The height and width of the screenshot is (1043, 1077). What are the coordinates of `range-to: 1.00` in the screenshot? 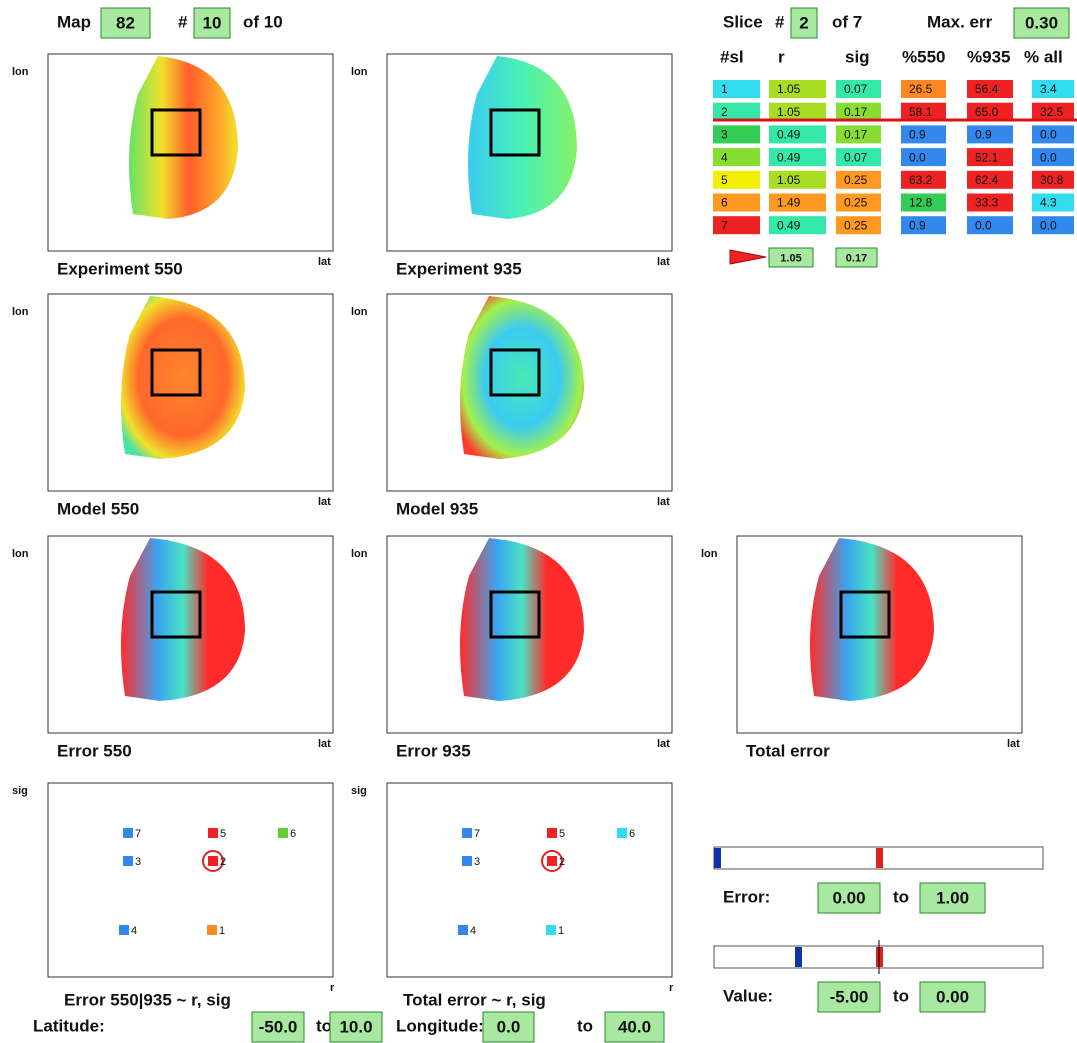 It's located at (952, 897).